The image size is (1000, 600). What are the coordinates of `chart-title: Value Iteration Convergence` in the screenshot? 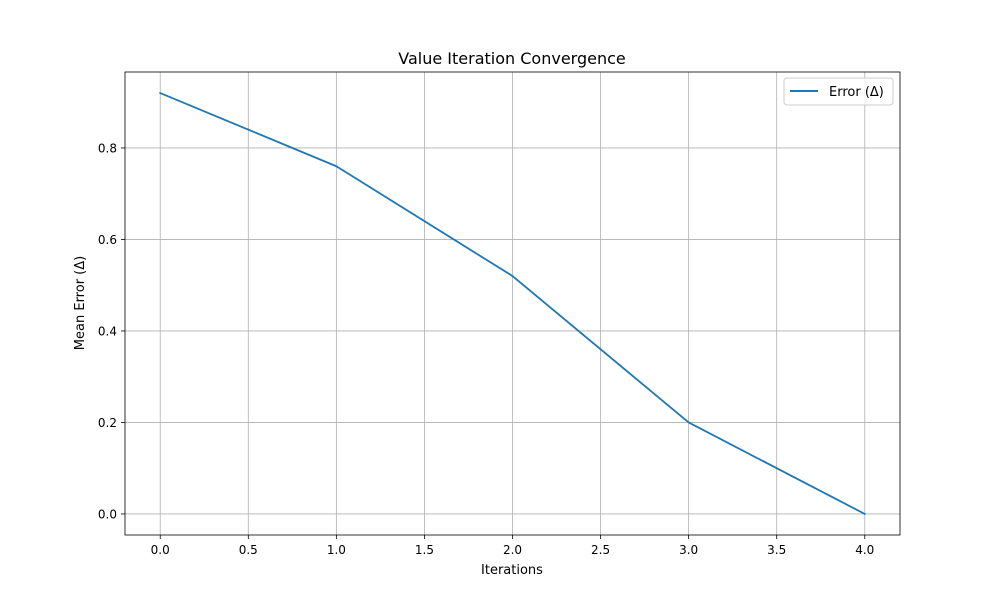 It's located at (511, 58).